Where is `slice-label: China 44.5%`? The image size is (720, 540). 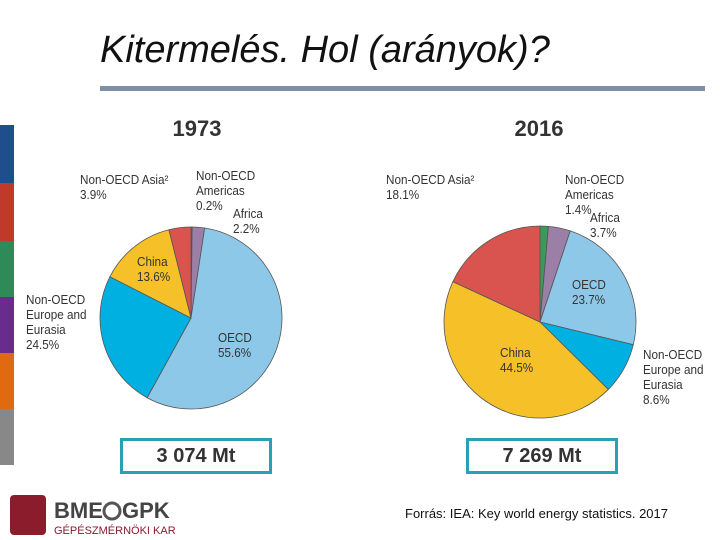
slice-label: China 44.5% is located at coordinates (522, 360).